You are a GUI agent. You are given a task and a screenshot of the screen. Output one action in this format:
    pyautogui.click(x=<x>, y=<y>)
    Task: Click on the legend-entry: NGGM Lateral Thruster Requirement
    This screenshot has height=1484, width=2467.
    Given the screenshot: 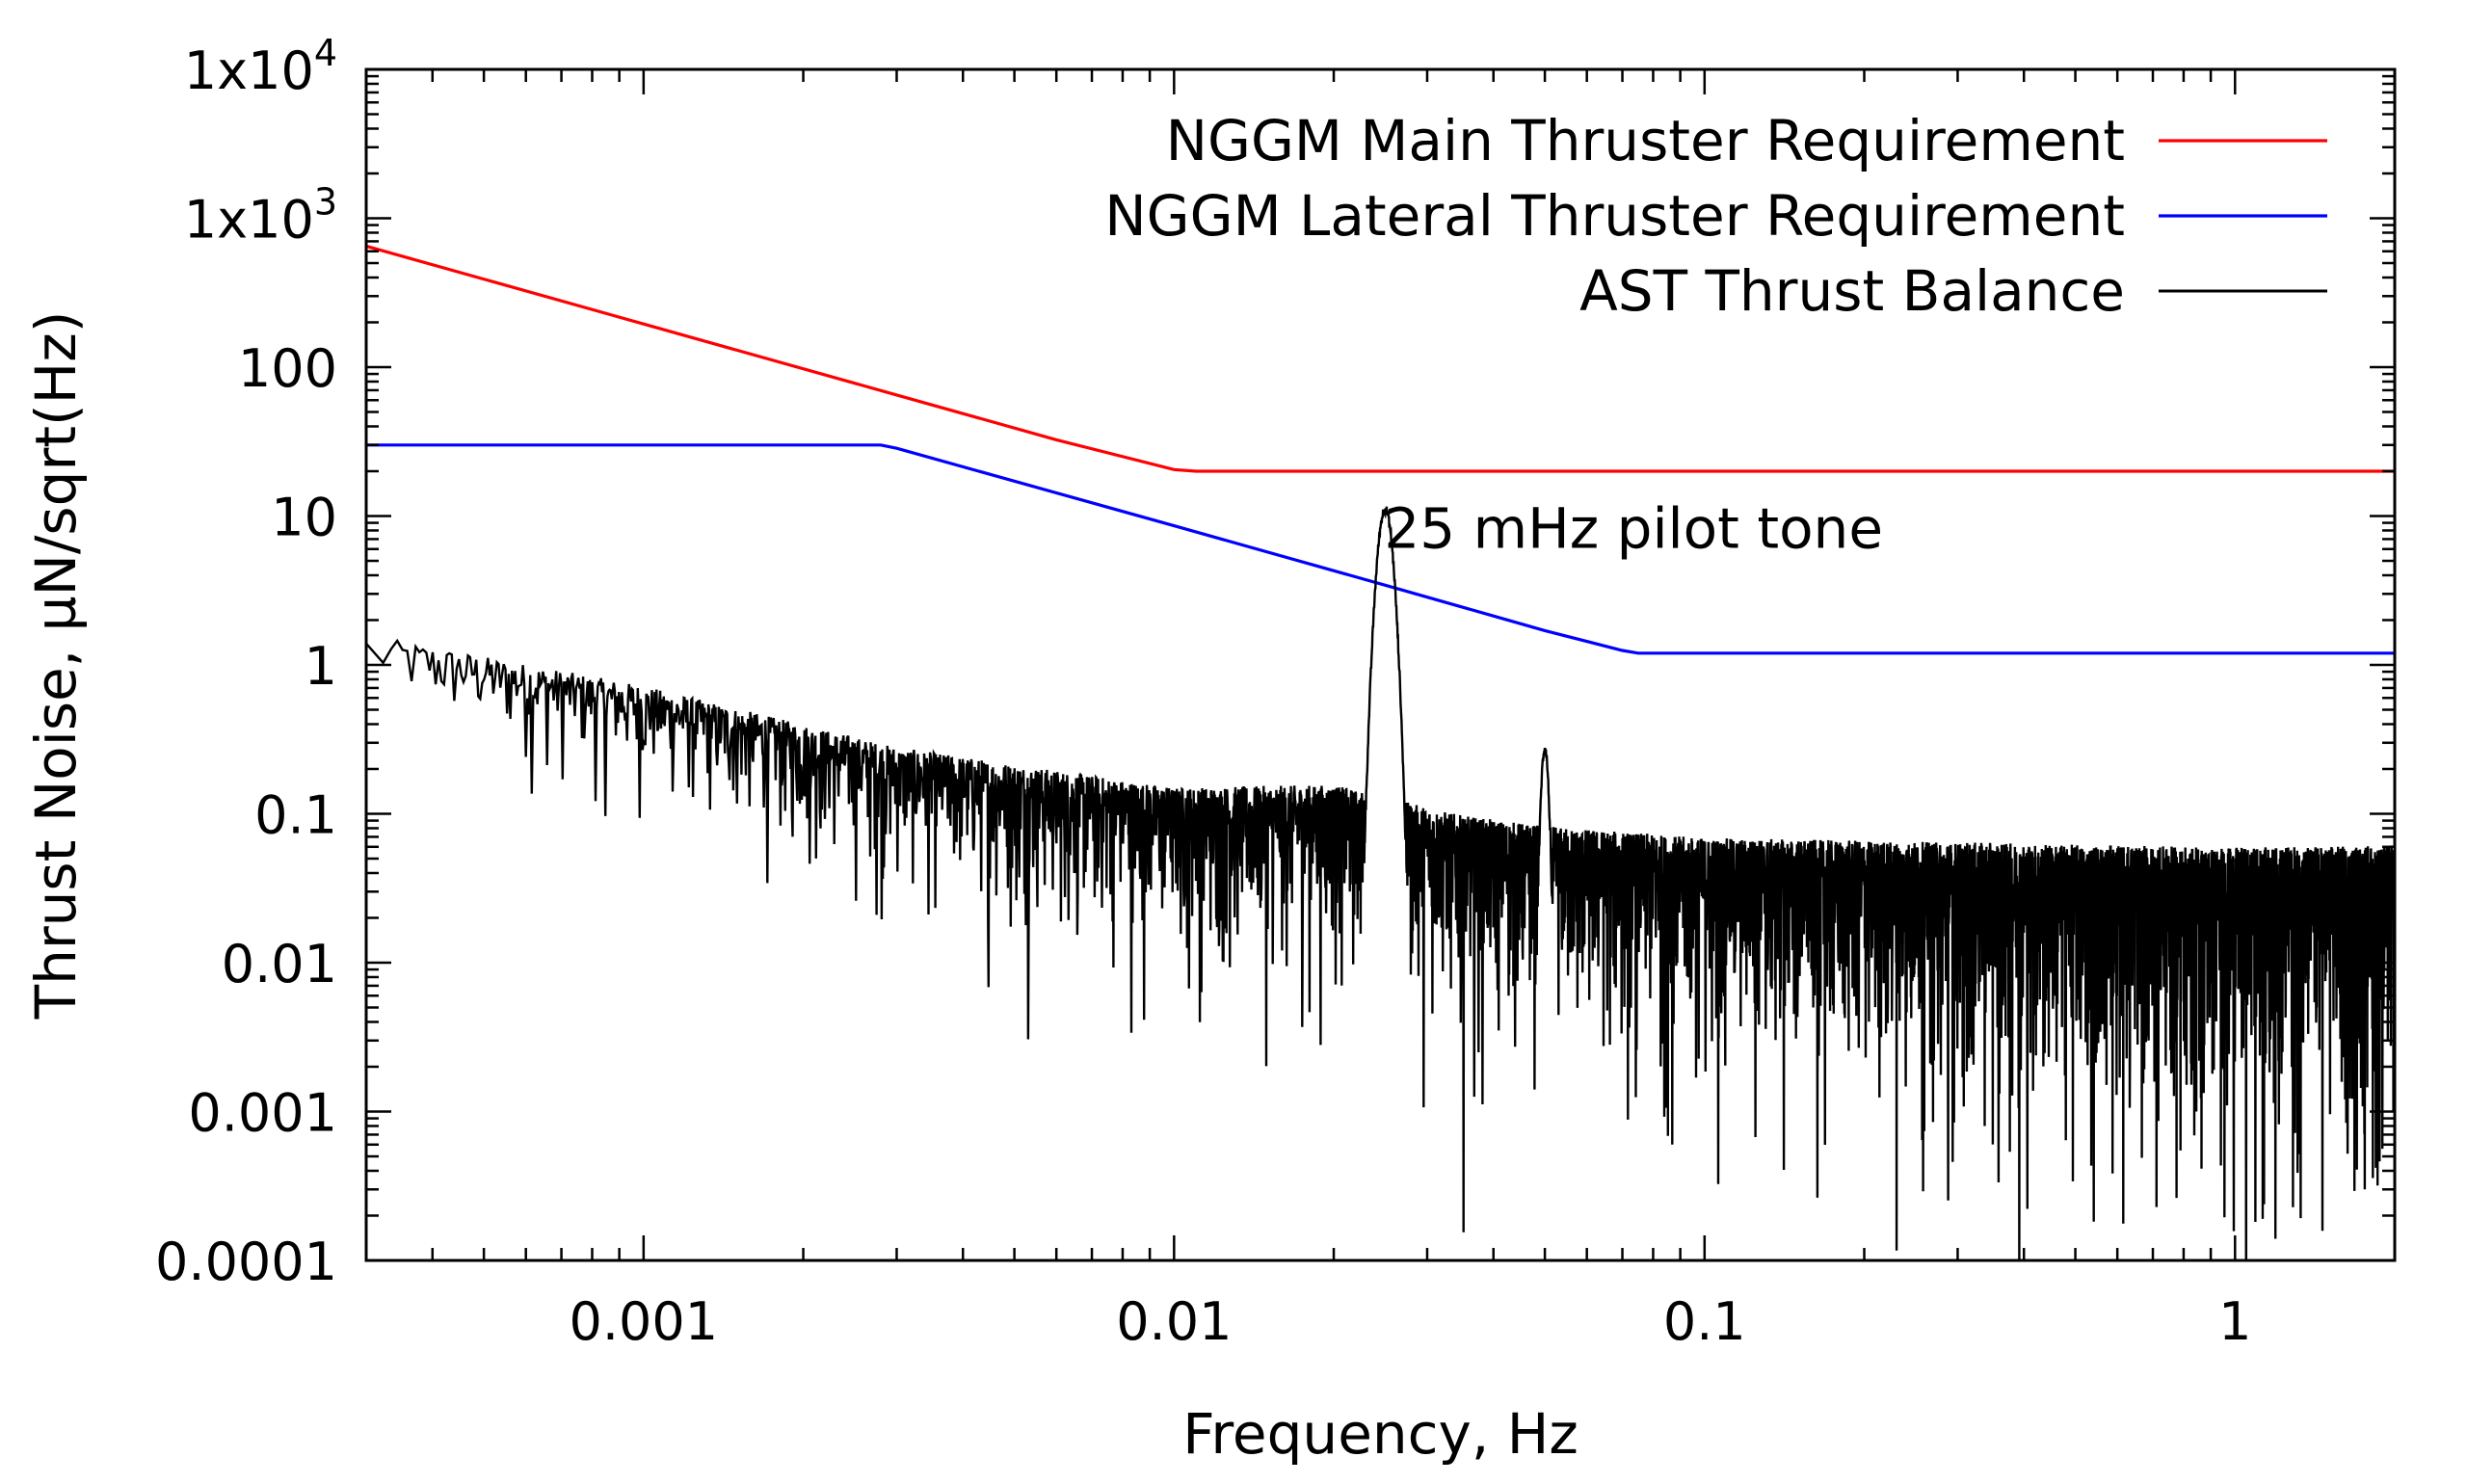 What is the action you would take?
    pyautogui.click(x=1715, y=216)
    